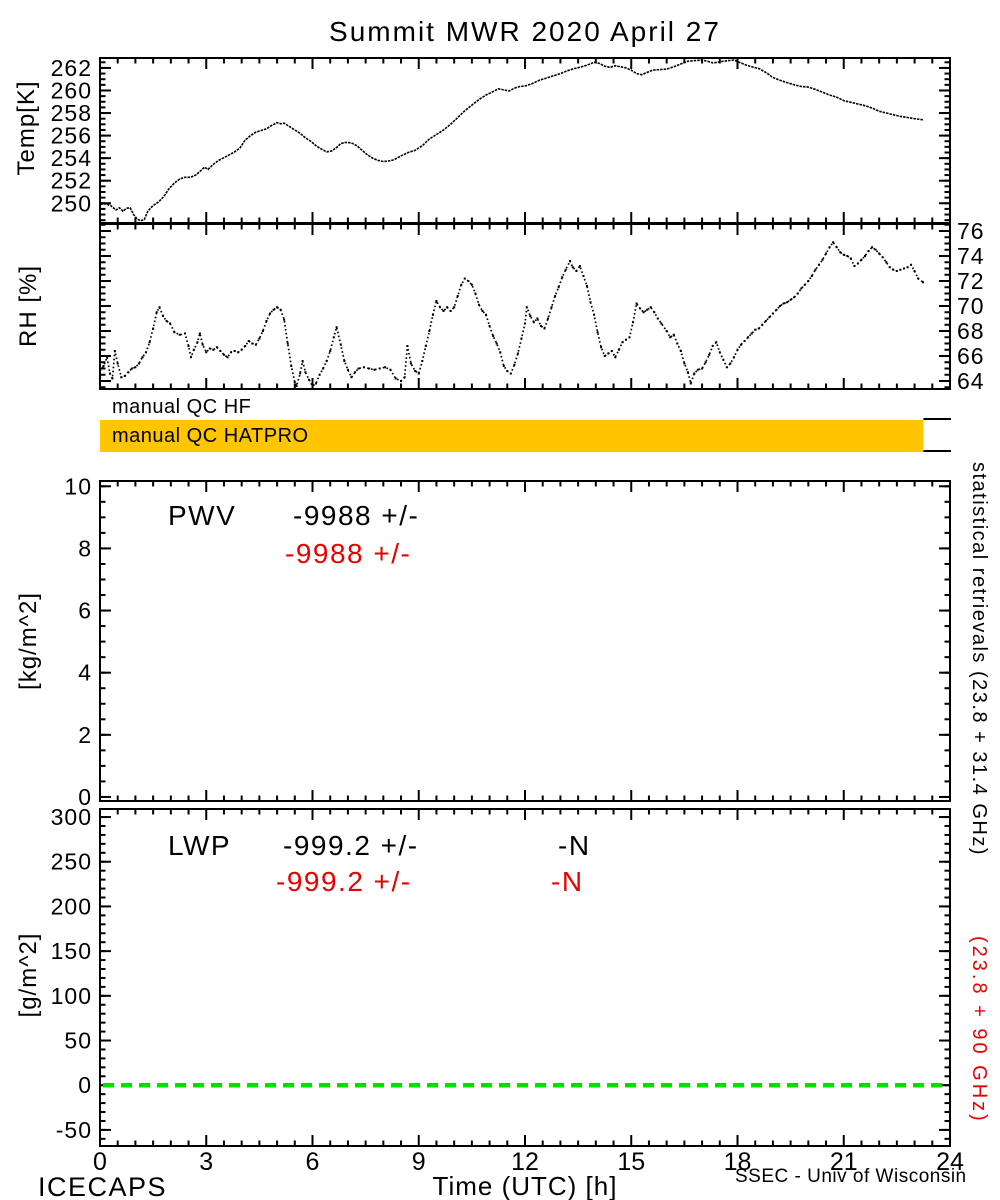  What do you see at coordinates (356, 515) in the screenshot?
I see `pwv-value-black: -9988 +/-` at bounding box center [356, 515].